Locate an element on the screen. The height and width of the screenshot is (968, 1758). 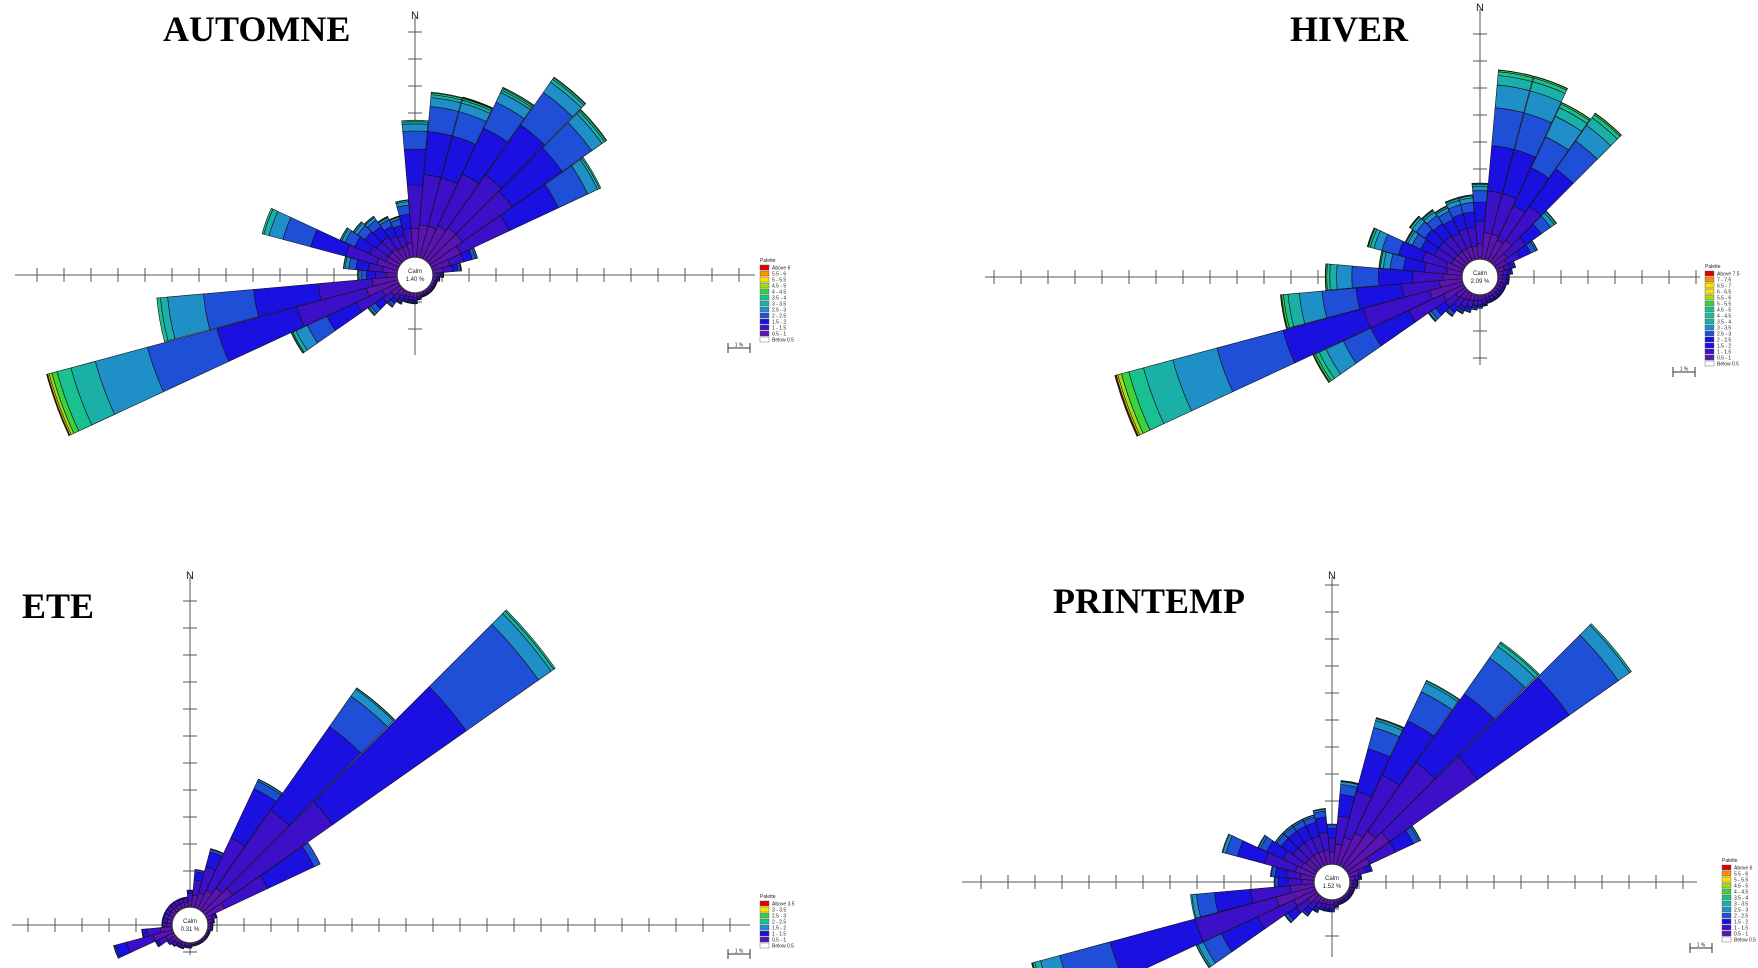
legend-entry: 4 - 4.5 is located at coordinates (1724, 317).